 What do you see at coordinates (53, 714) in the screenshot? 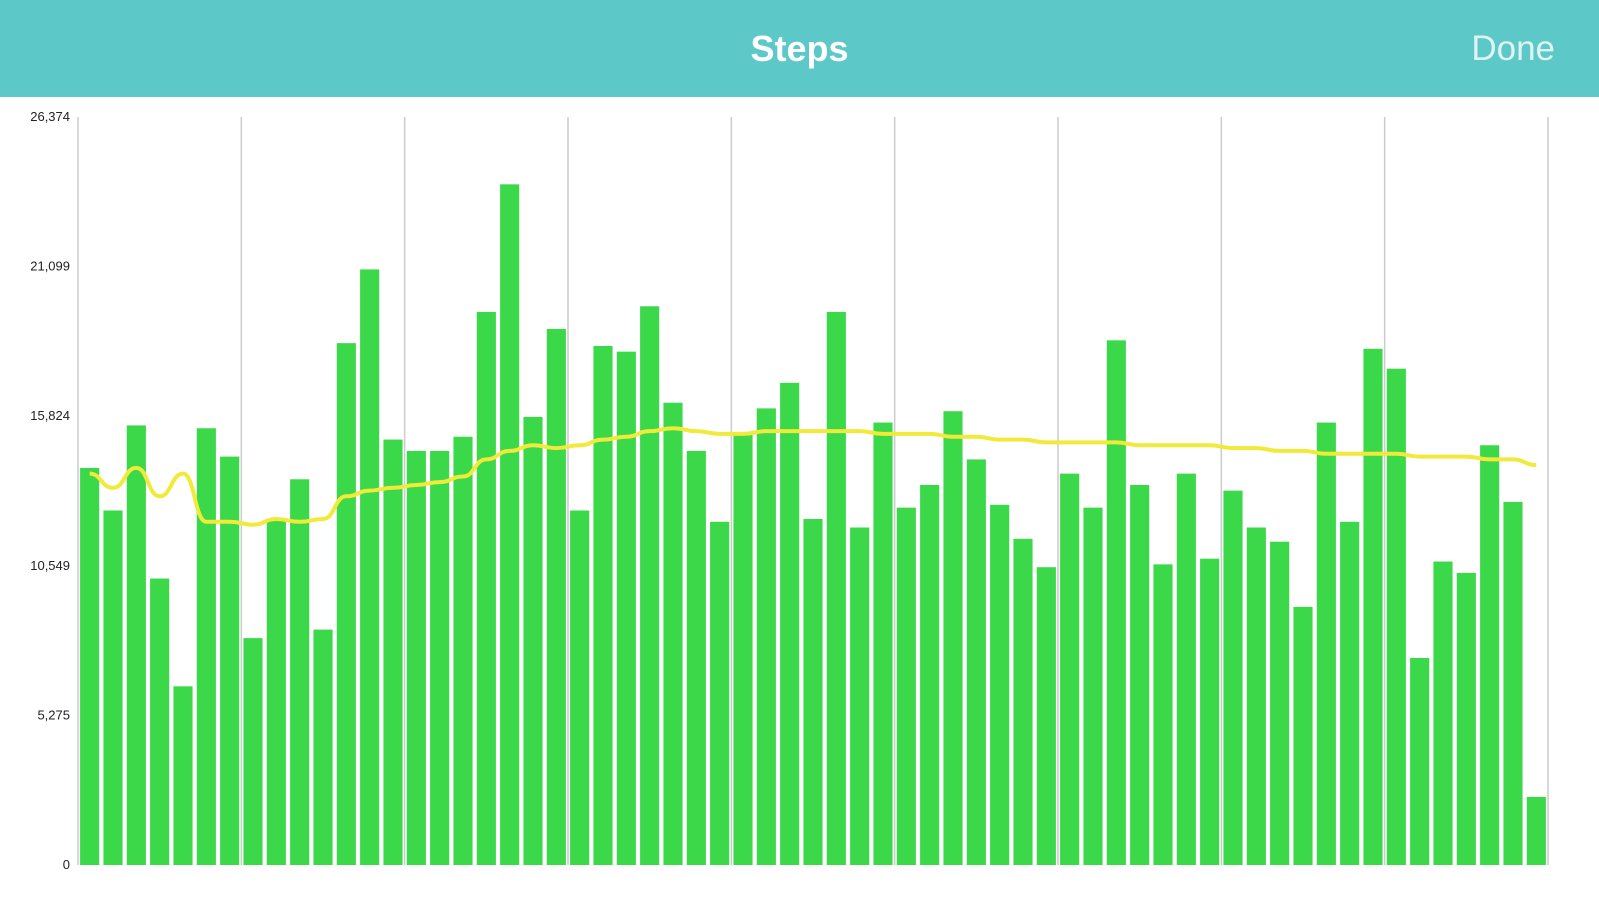
I see `y-tick-label: 5,275` at bounding box center [53, 714].